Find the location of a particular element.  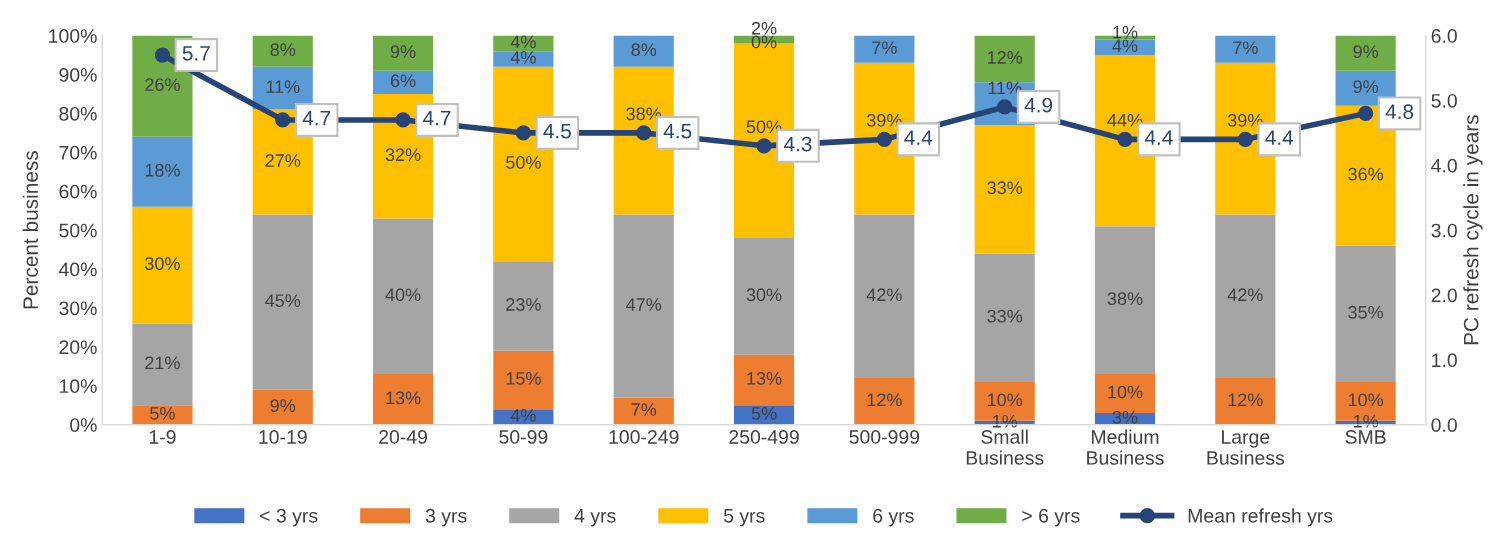

data-label: 2% is located at coordinates (764, 28).